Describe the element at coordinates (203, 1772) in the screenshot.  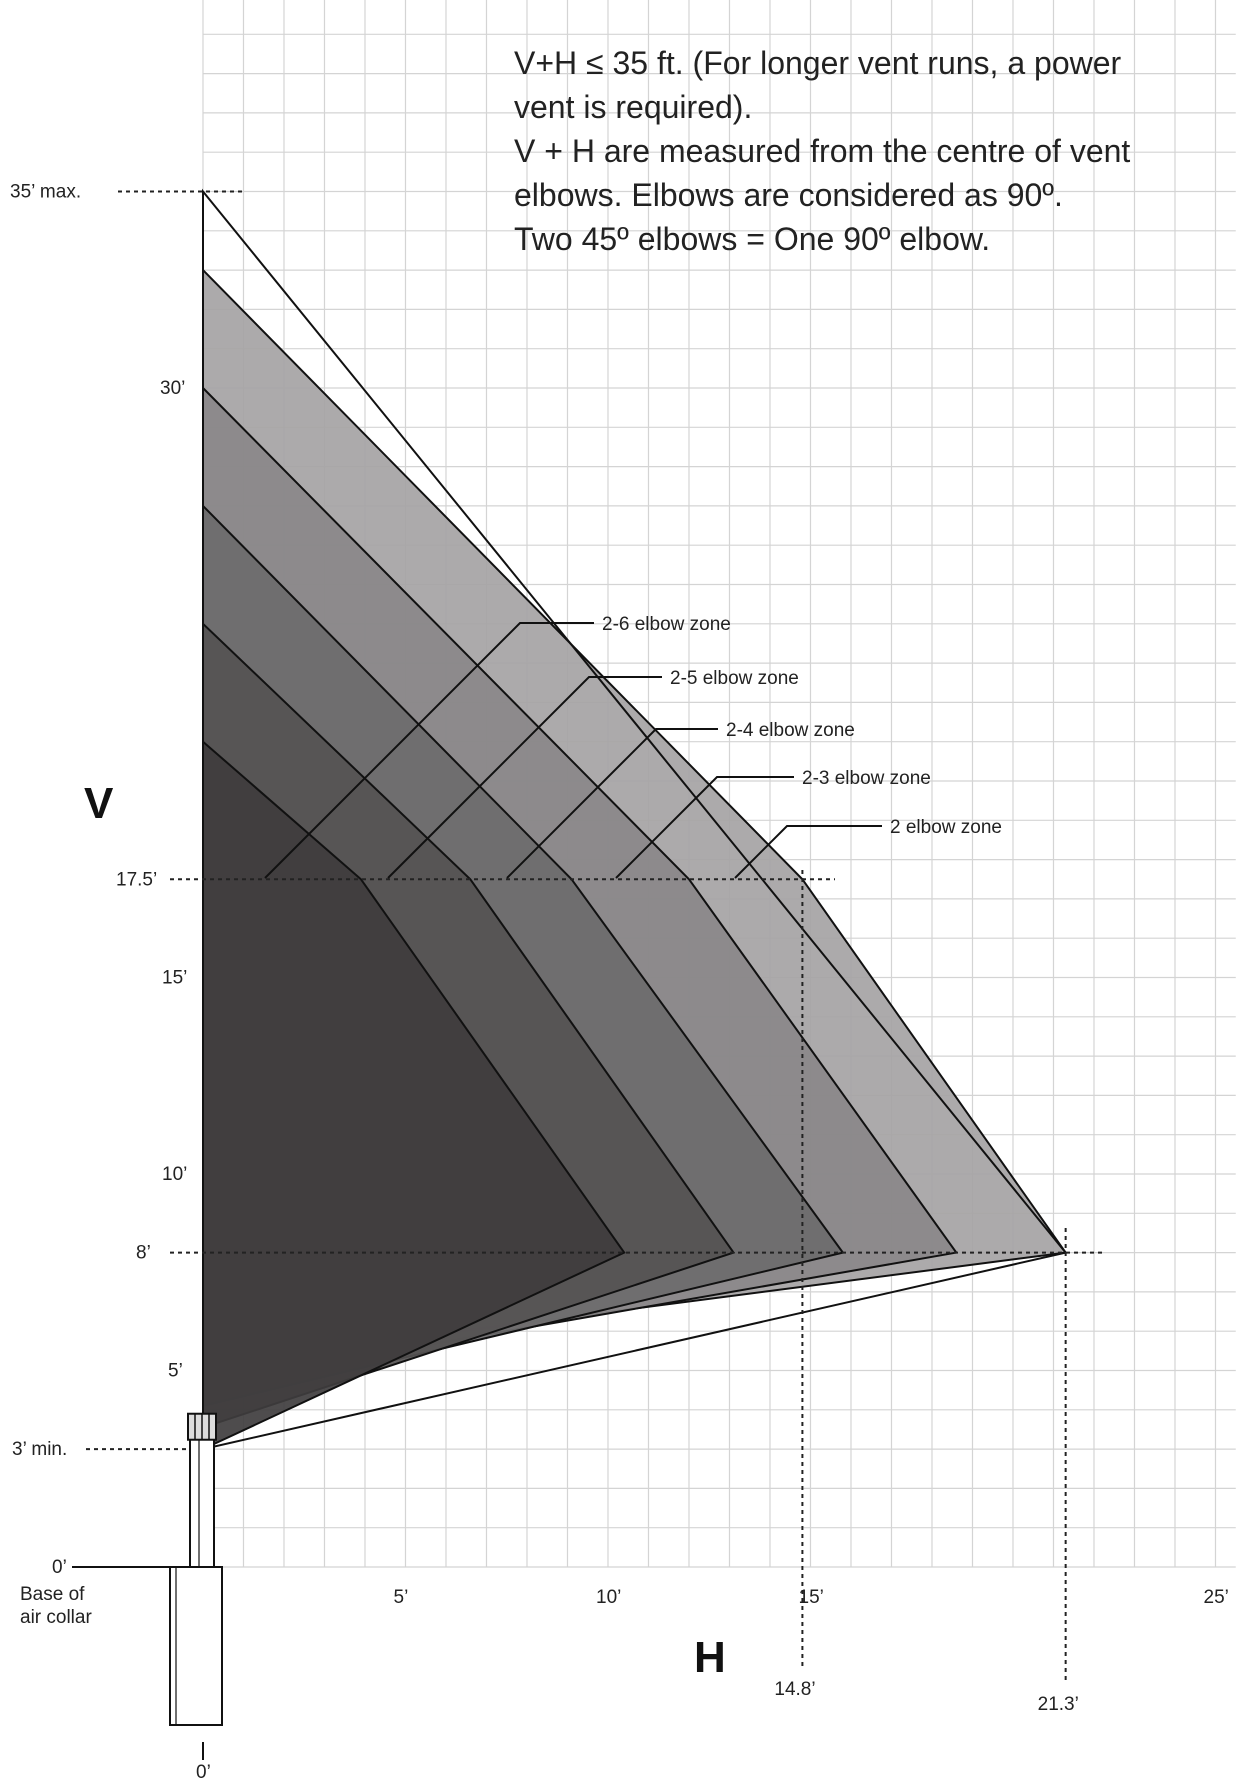
I see `bottom-zero-label: 0’` at that location.